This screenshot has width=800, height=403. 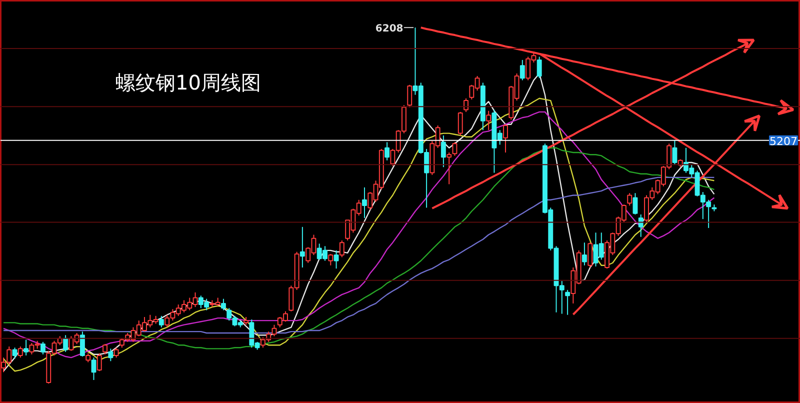 I want to click on annotation: 5207, so click(x=784, y=141).